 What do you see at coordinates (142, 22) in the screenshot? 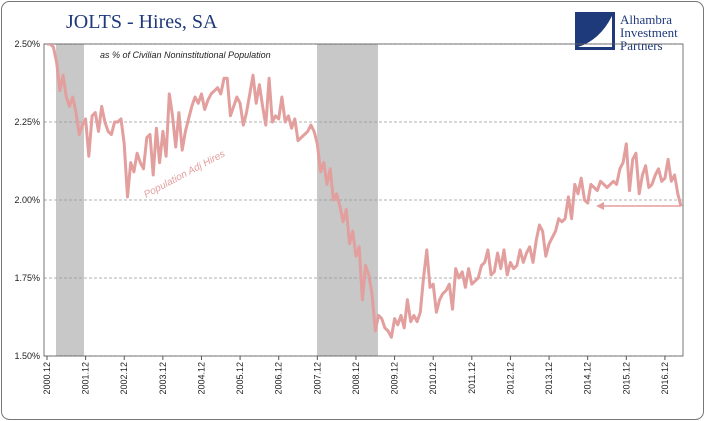
I see `chart-title: JOLTS - Hires, SA` at bounding box center [142, 22].